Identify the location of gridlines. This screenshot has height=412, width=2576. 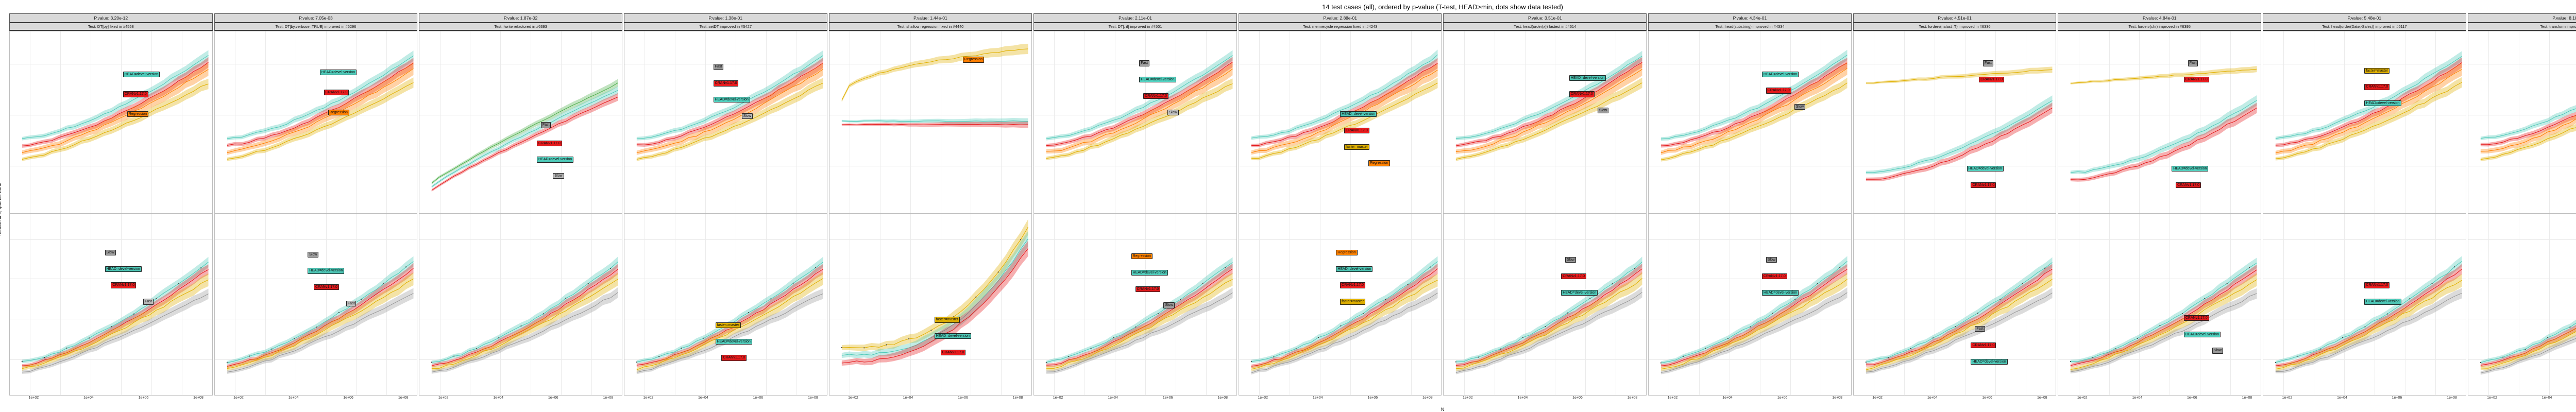
(520, 304).